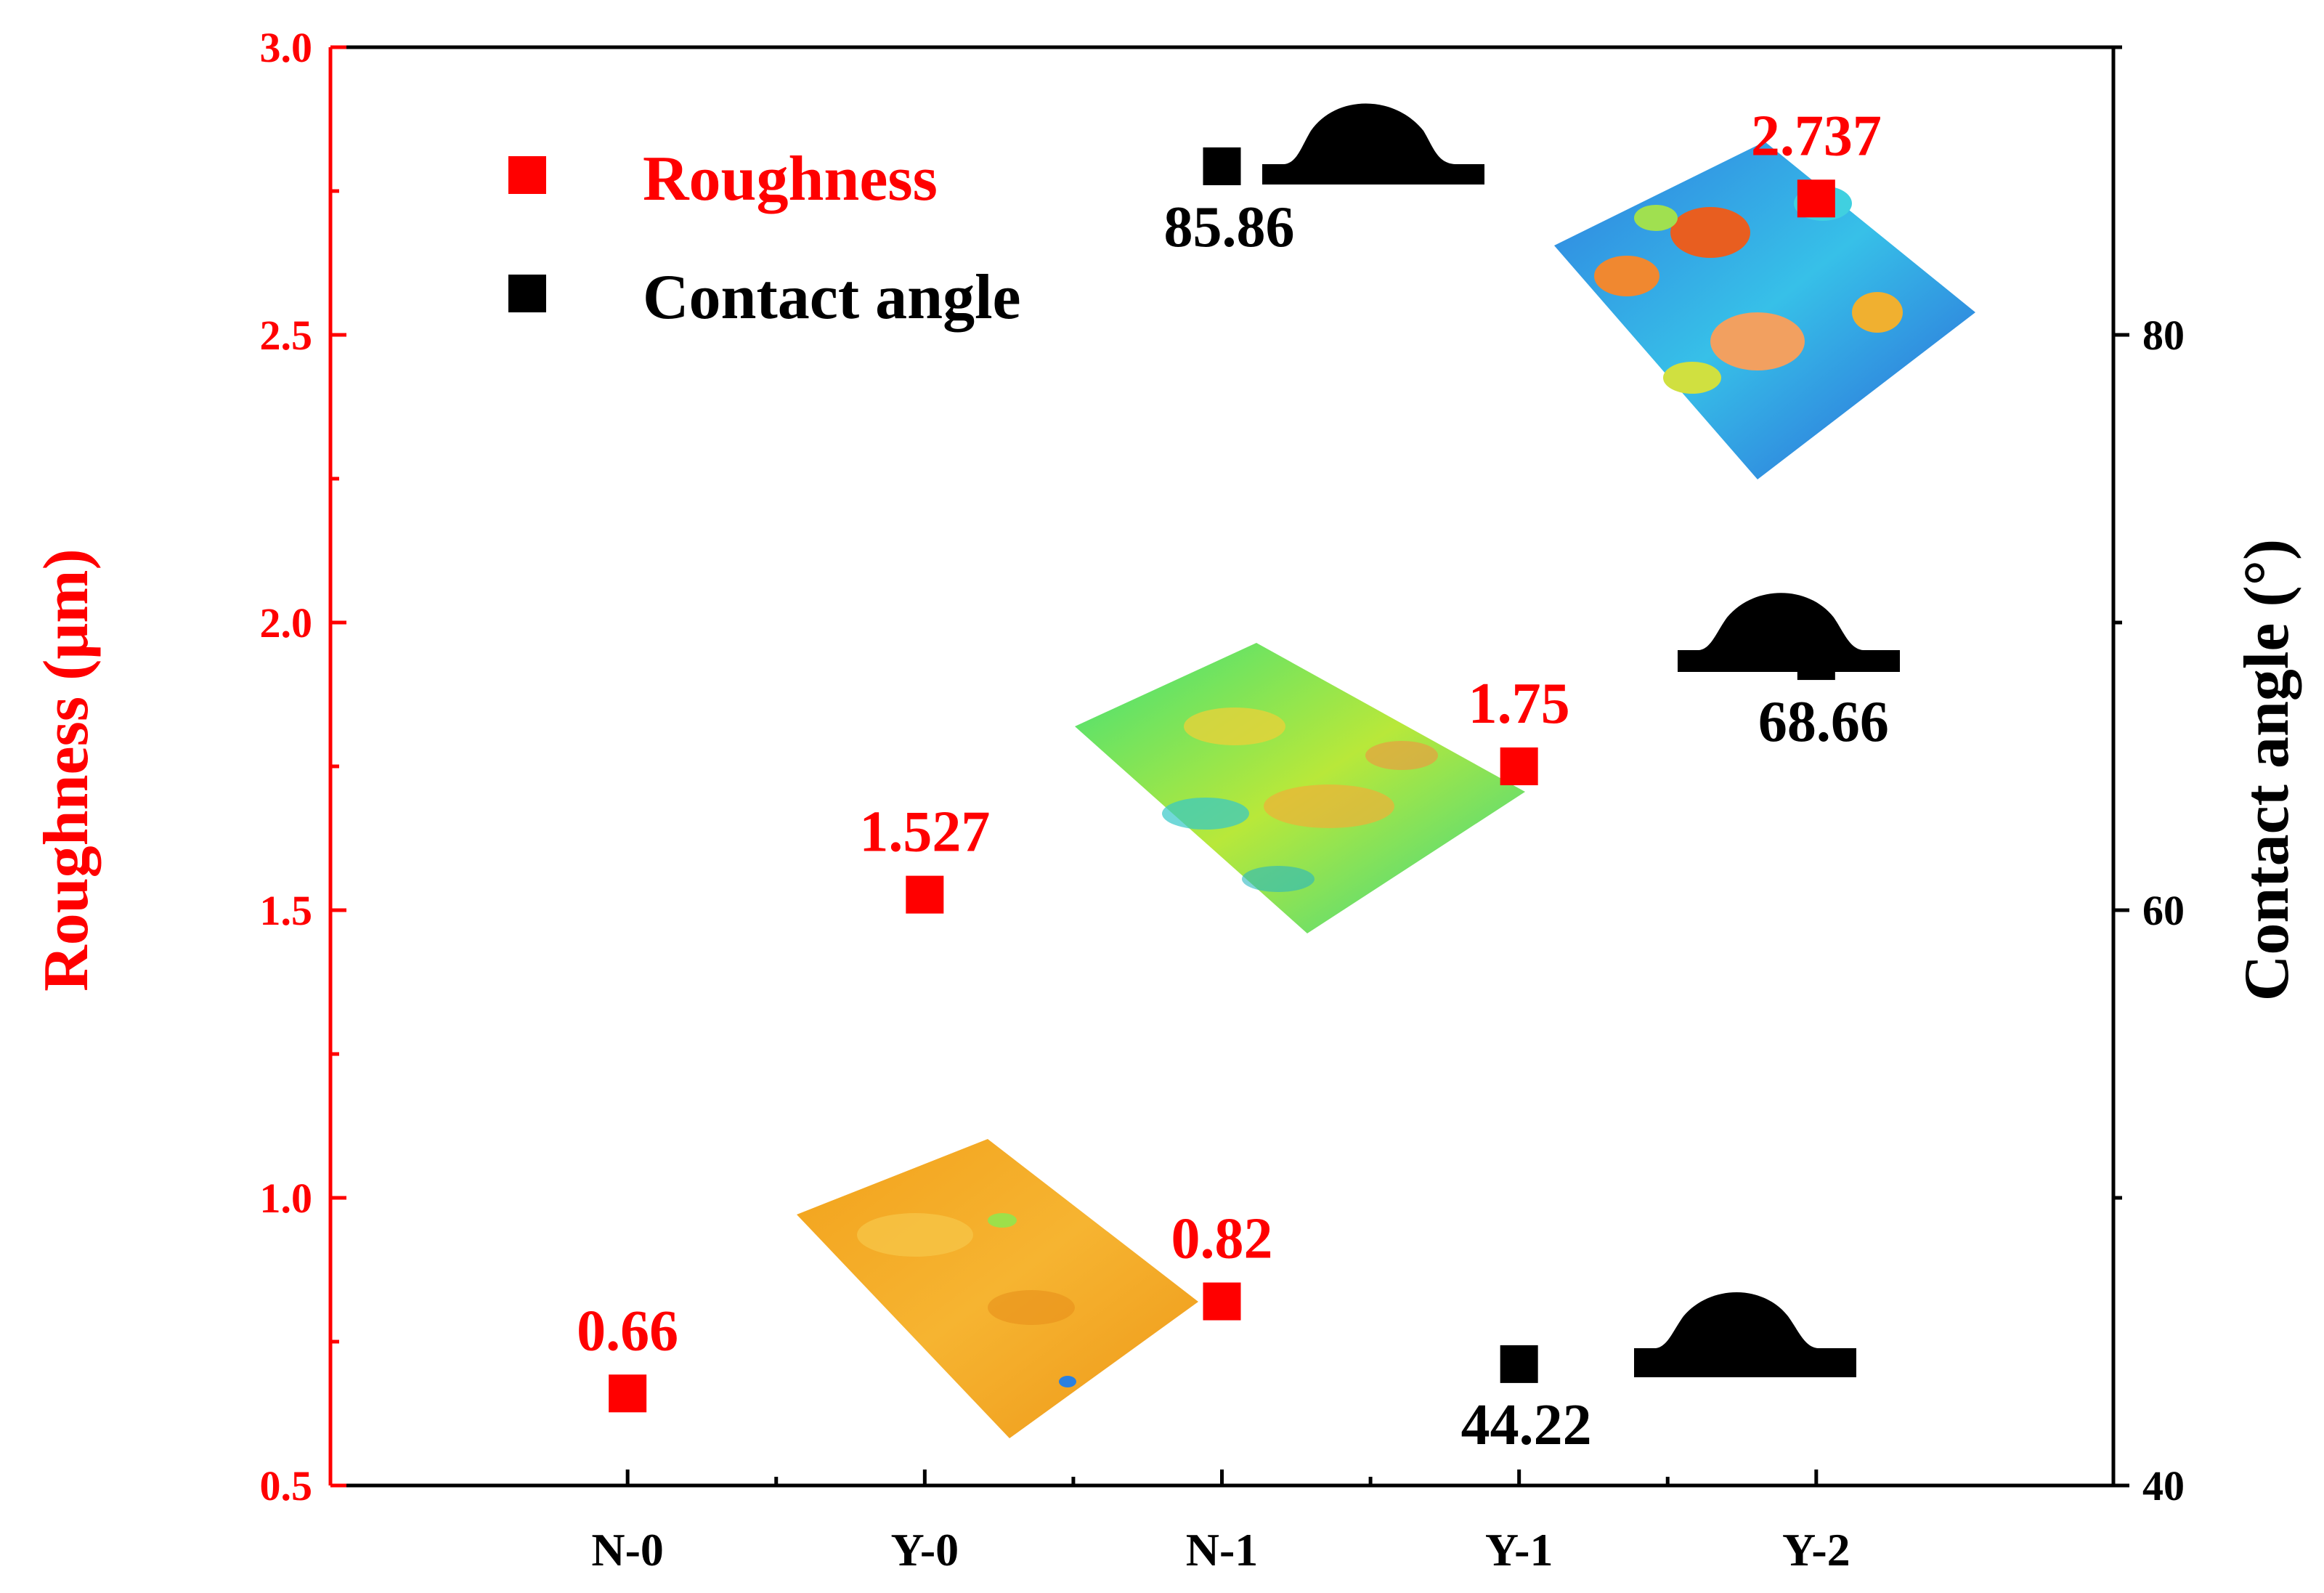 The width and height of the screenshot is (2324, 1593). I want to click on x-tick-label: Y-0, so click(925, 1550).